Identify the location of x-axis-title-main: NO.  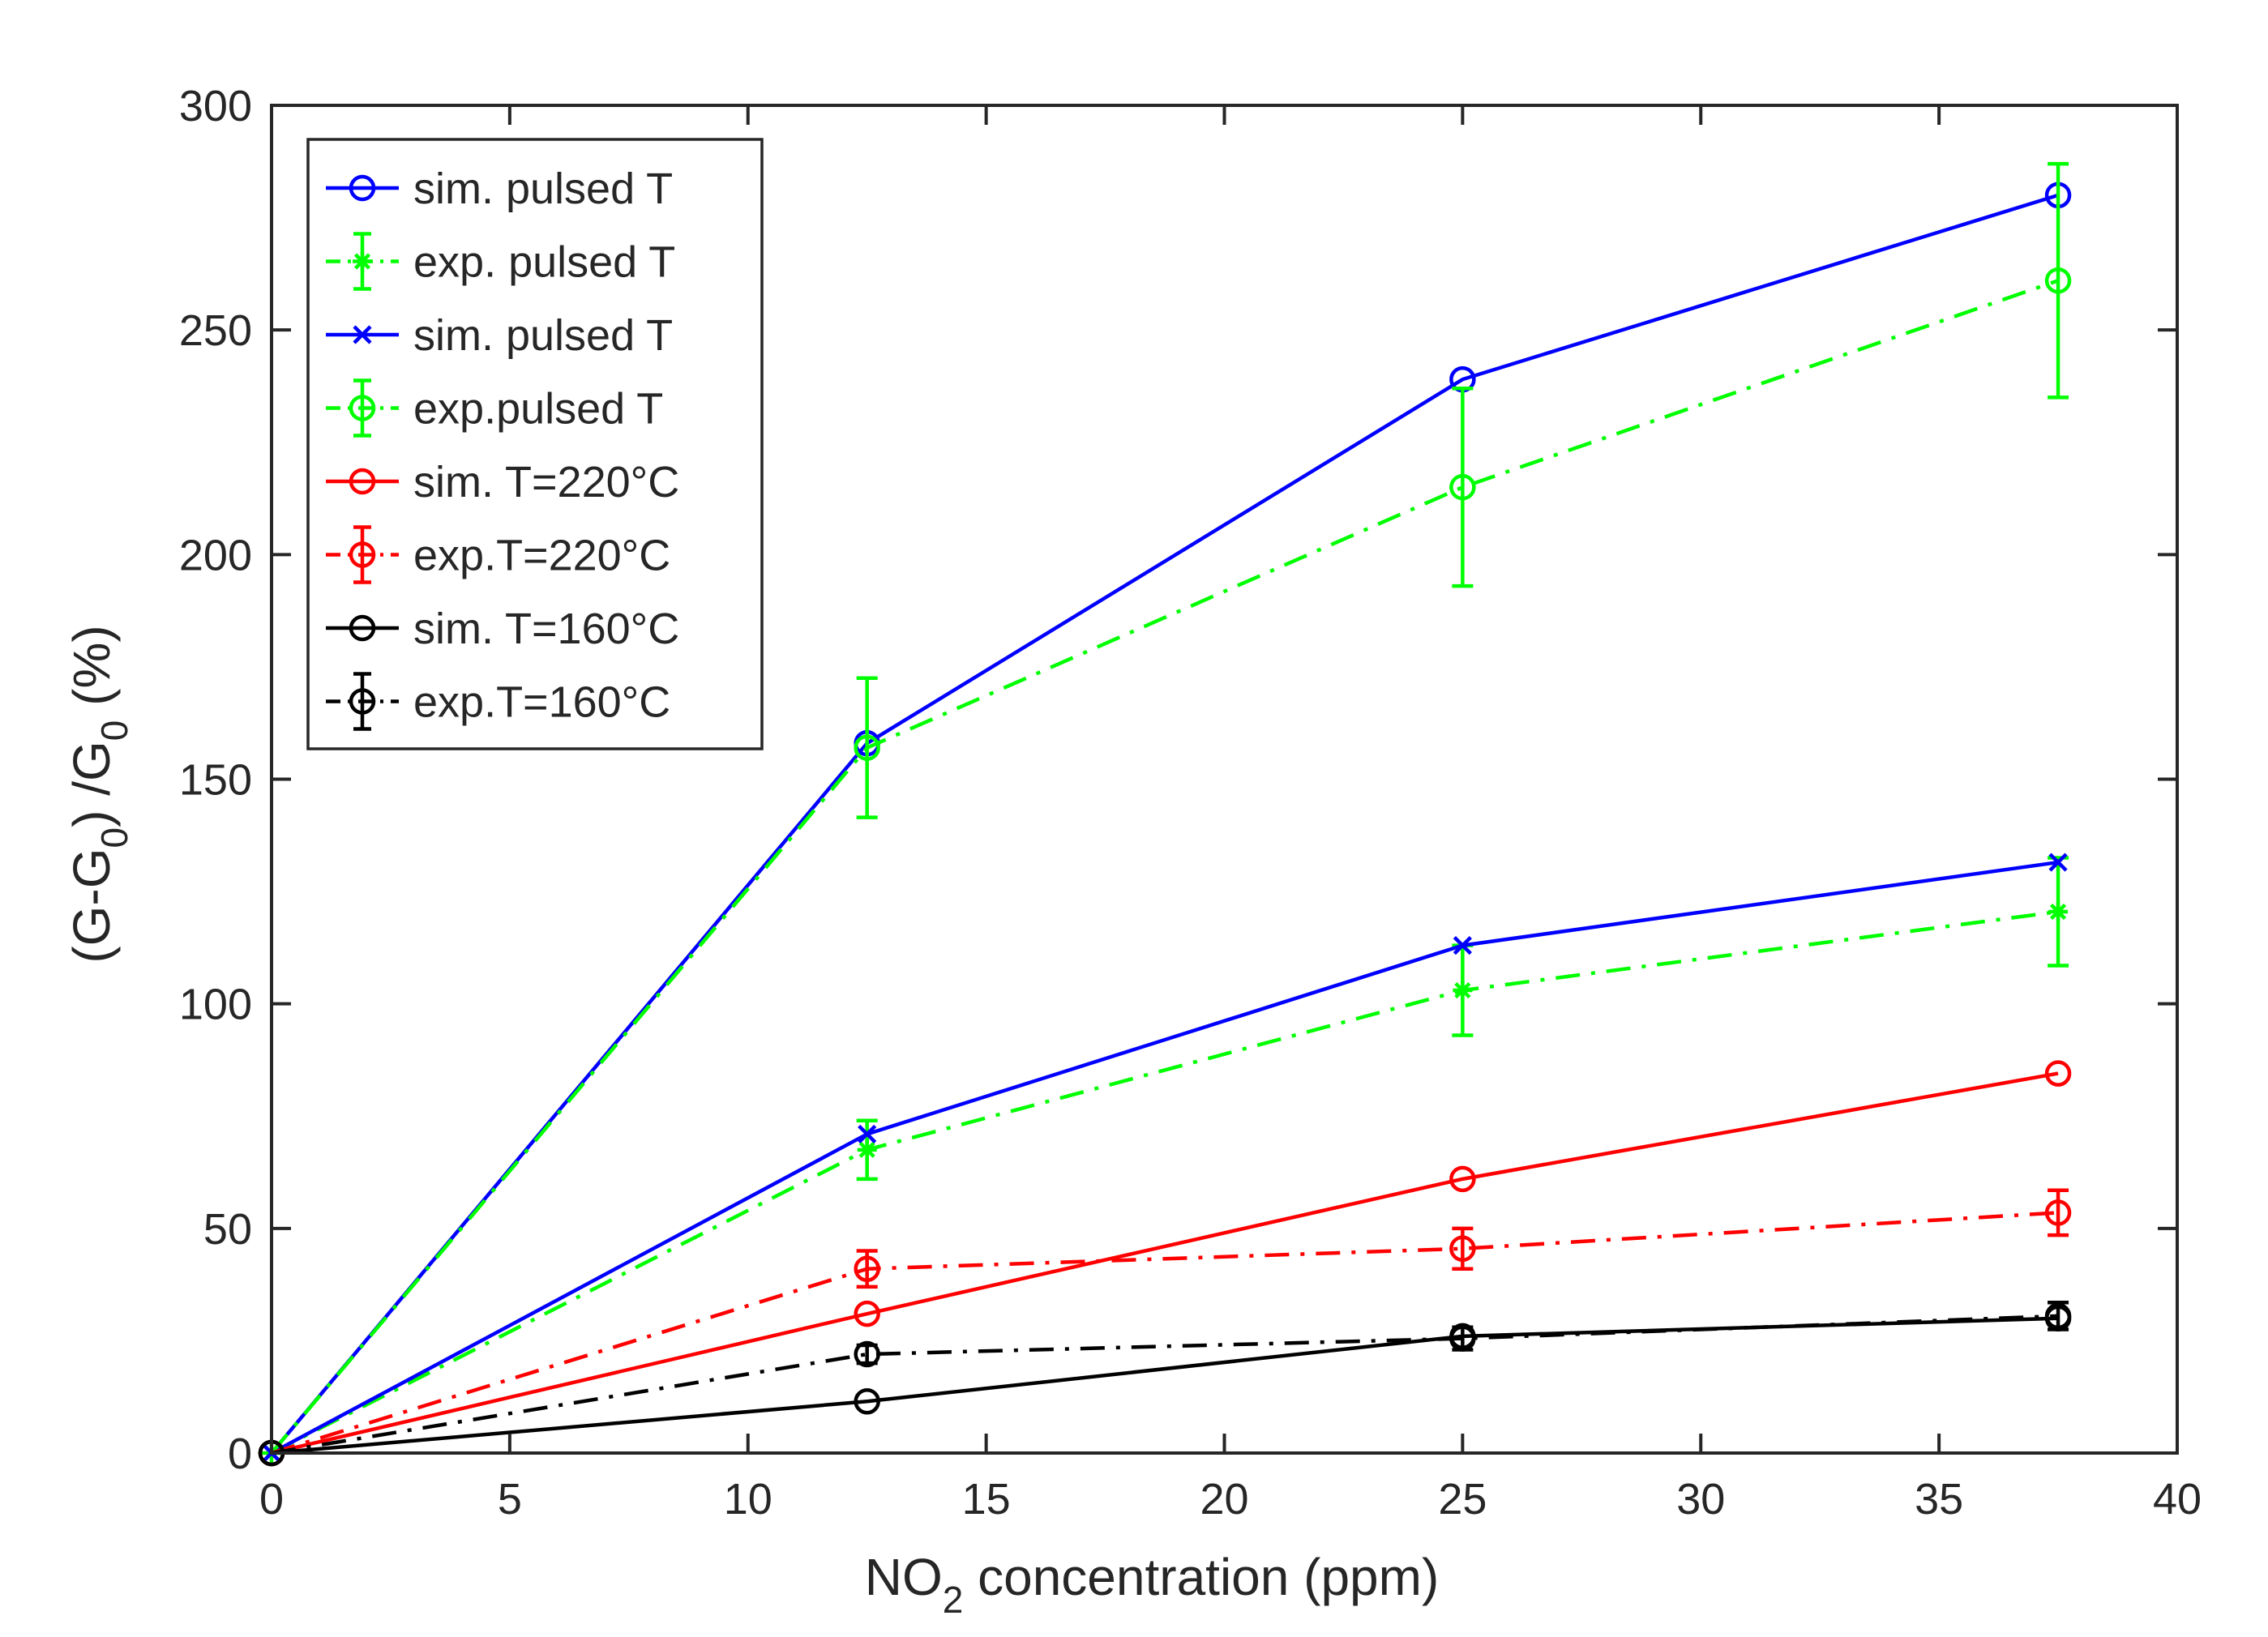
(904, 1577).